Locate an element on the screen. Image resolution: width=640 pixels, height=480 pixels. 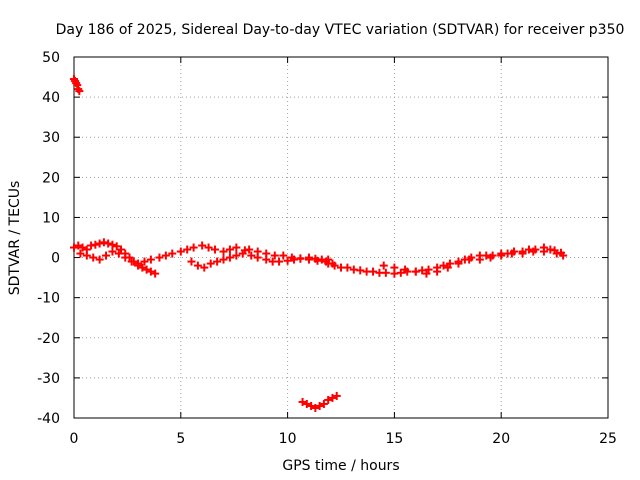
x-tick-label: 0 is located at coordinates (74, 439).